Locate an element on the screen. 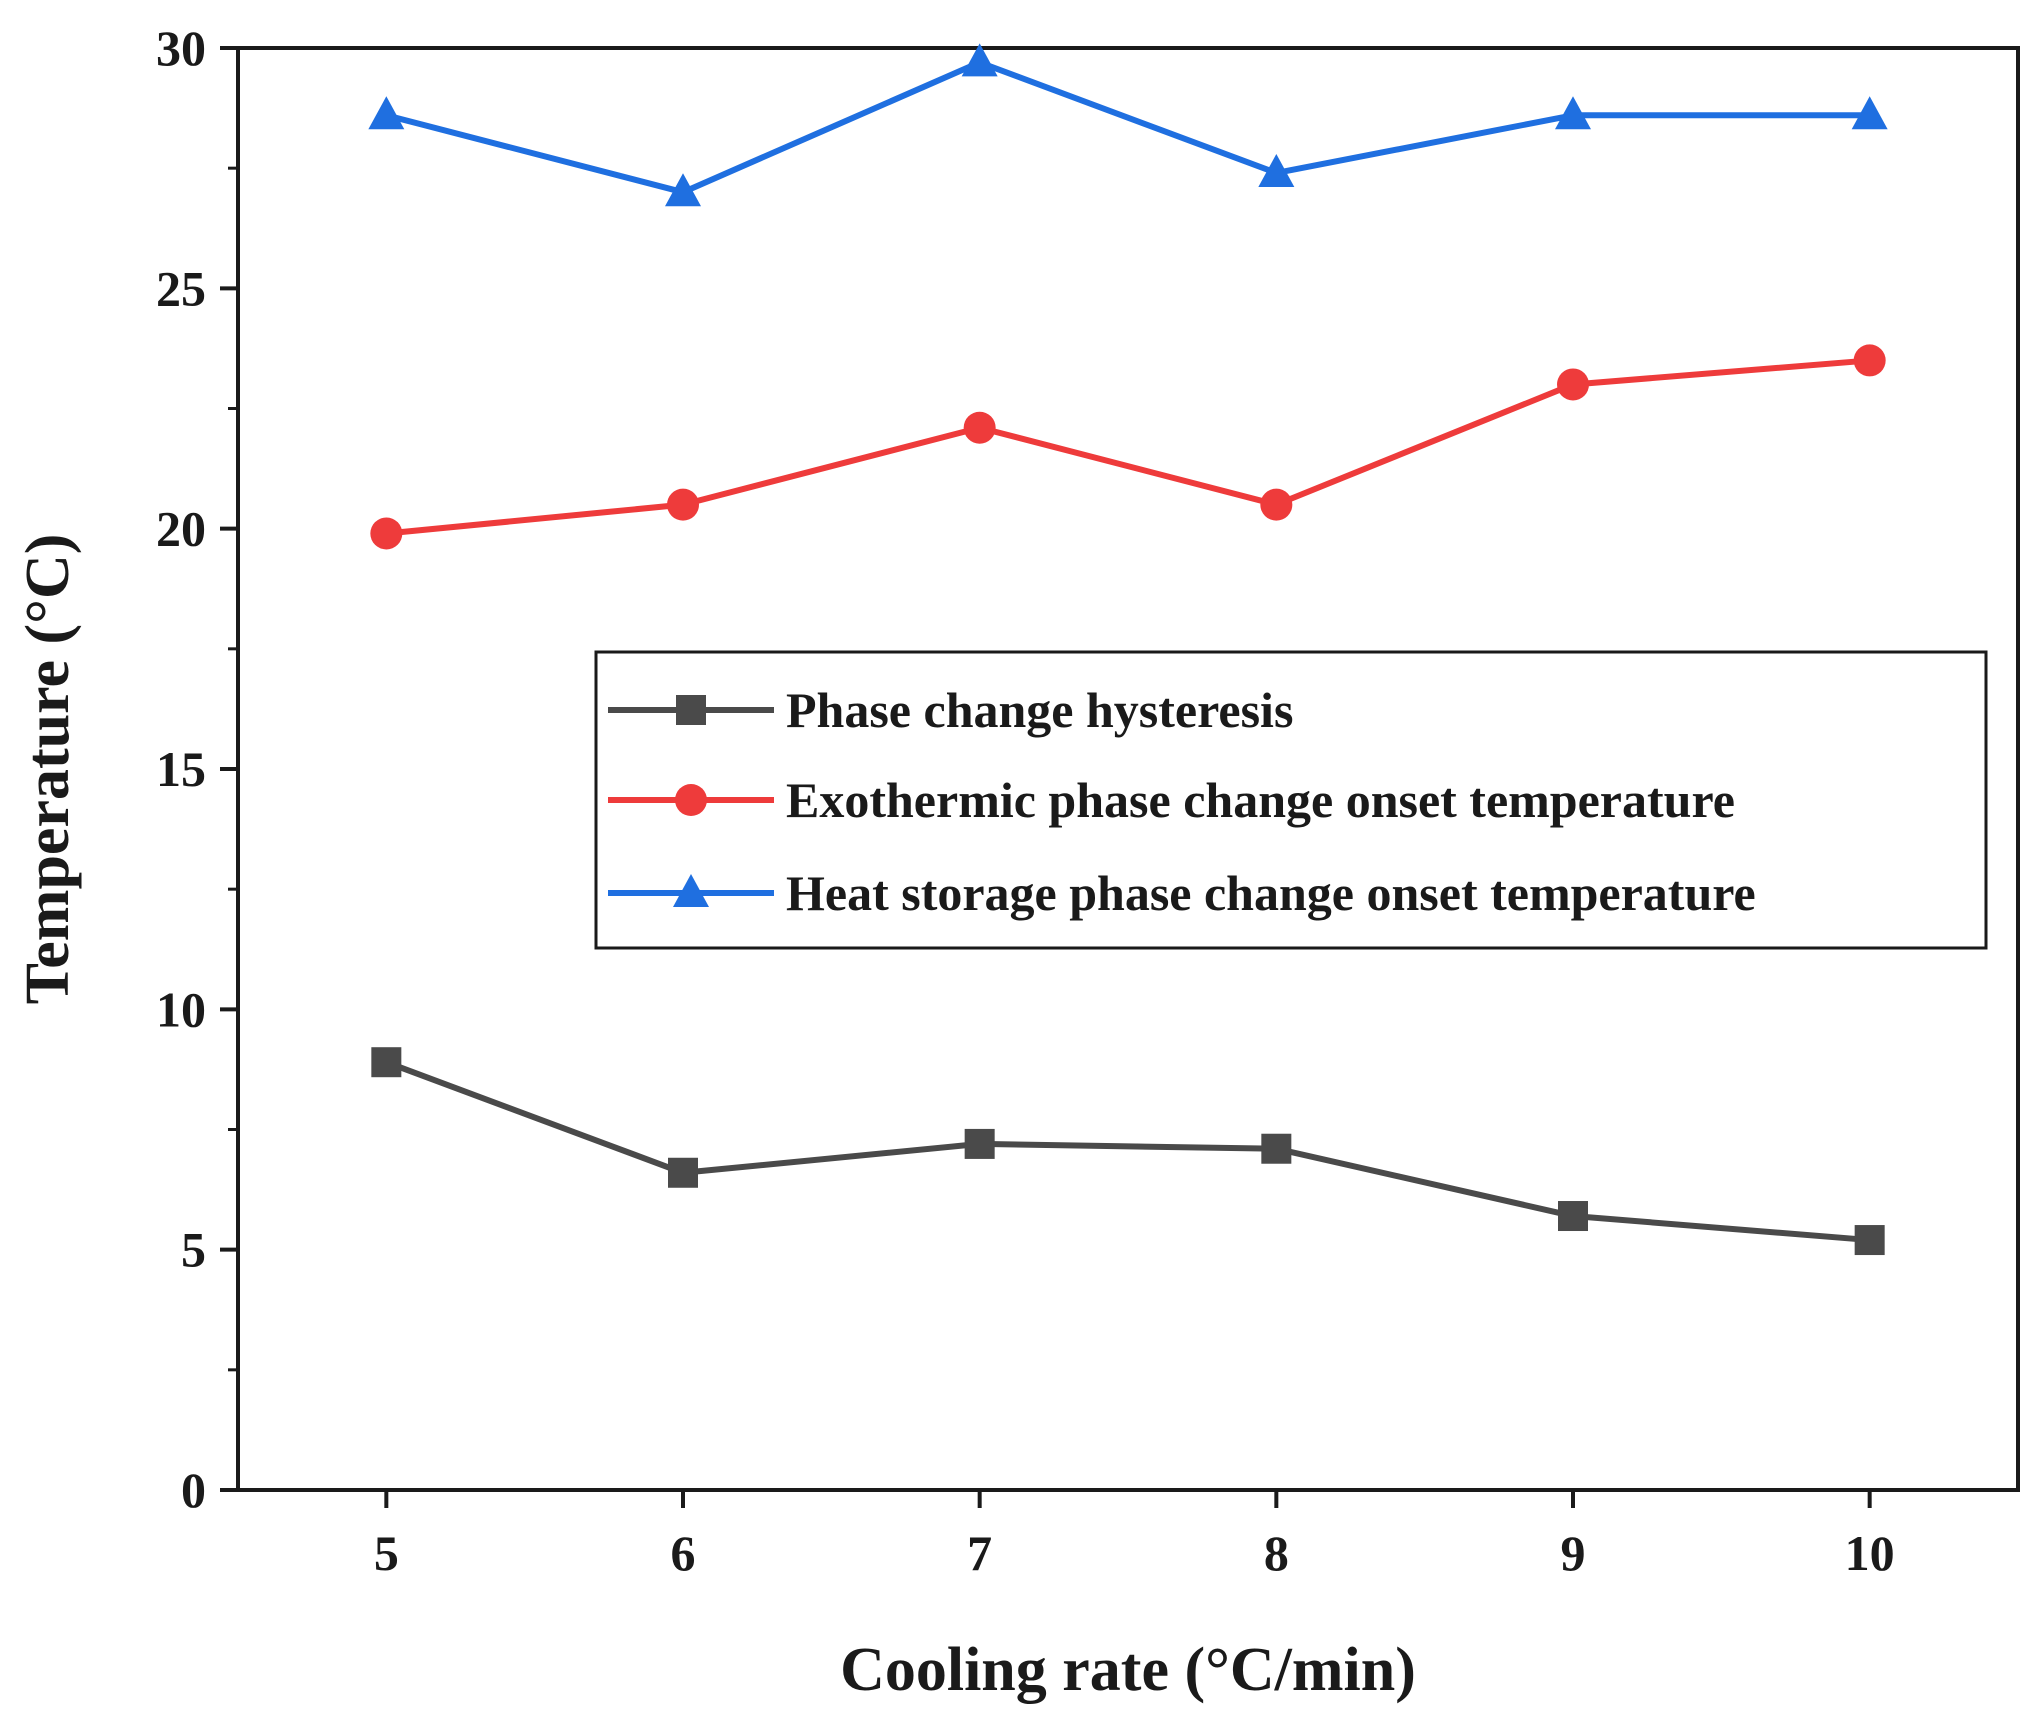  y-tick-label: 15 is located at coordinates (181, 769).